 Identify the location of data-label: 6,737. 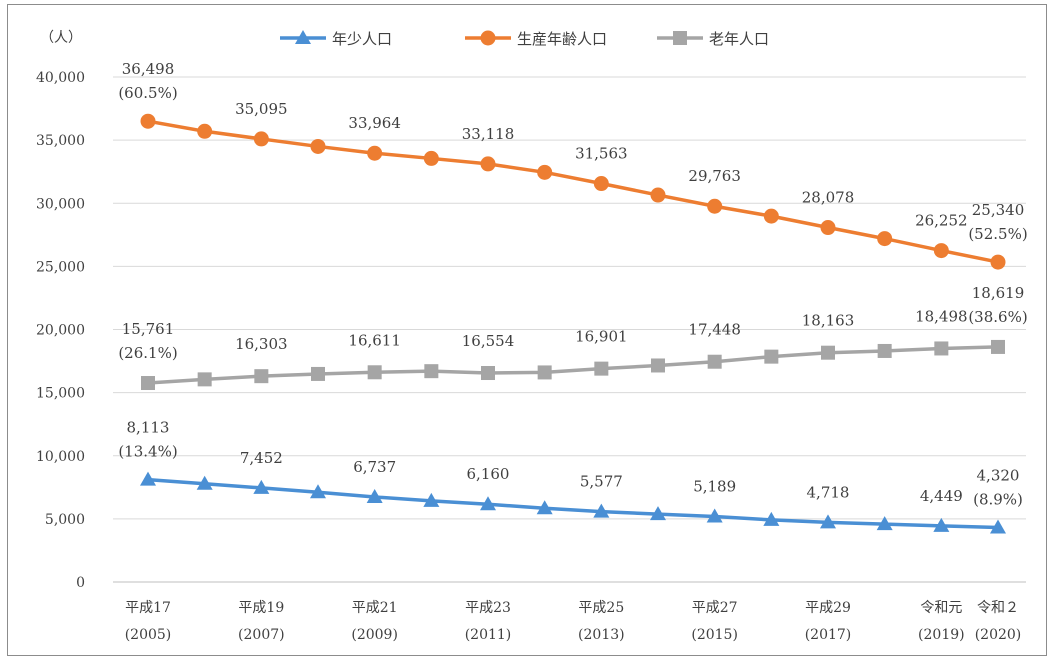
(374, 467).